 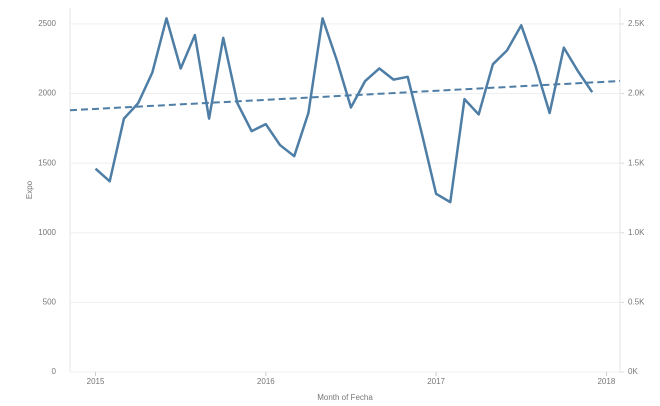 I want to click on y2-tick-label: 2.0K, so click(x=636, y=93).